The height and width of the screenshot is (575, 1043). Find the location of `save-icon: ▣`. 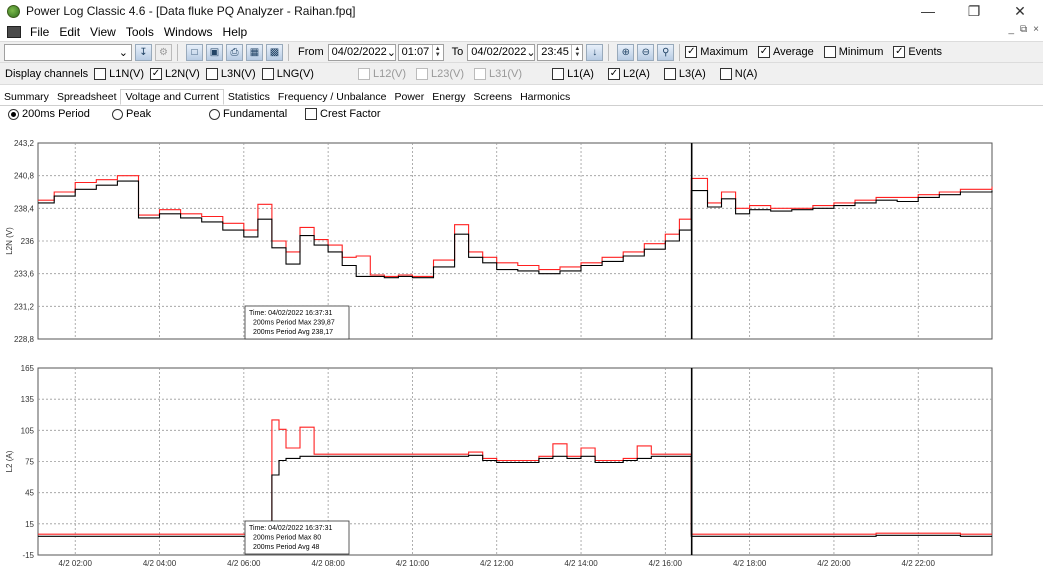

save-icon: ▣ is located at coordinates (214, 52).